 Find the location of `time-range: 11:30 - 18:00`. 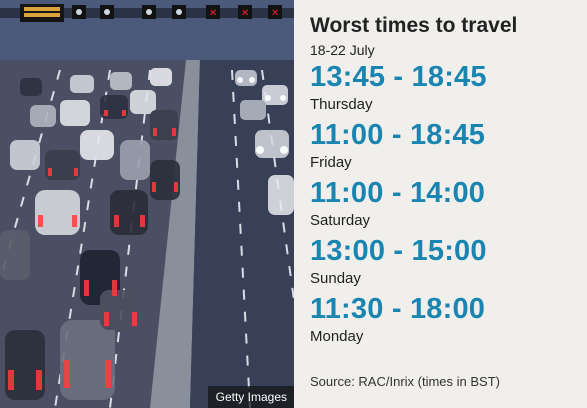

time-range: 11:30 - 18:00 is located at coordinates (398, 309).